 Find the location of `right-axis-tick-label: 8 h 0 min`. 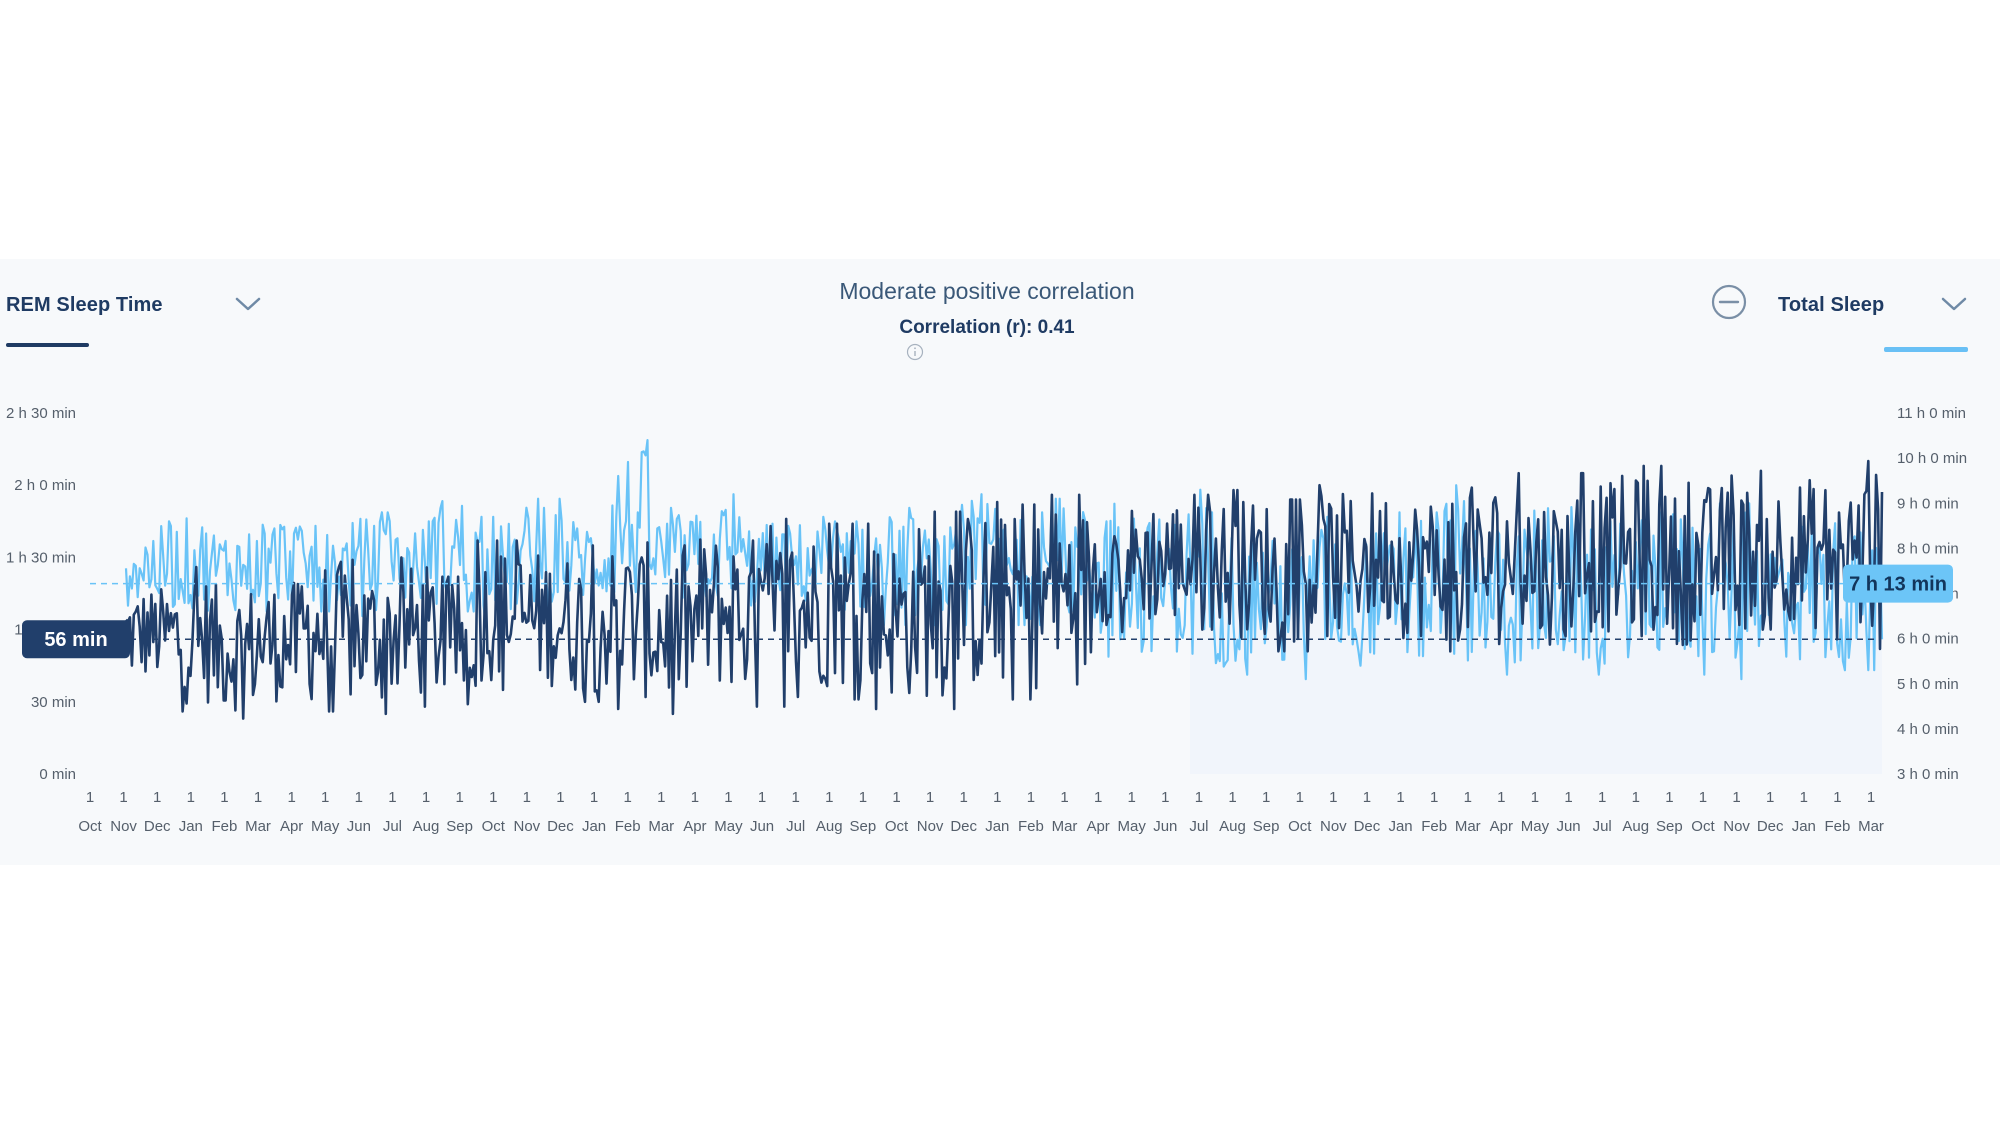

right-axis-tick-label: 8 h 0 min is located at coordinates (1928, 548).